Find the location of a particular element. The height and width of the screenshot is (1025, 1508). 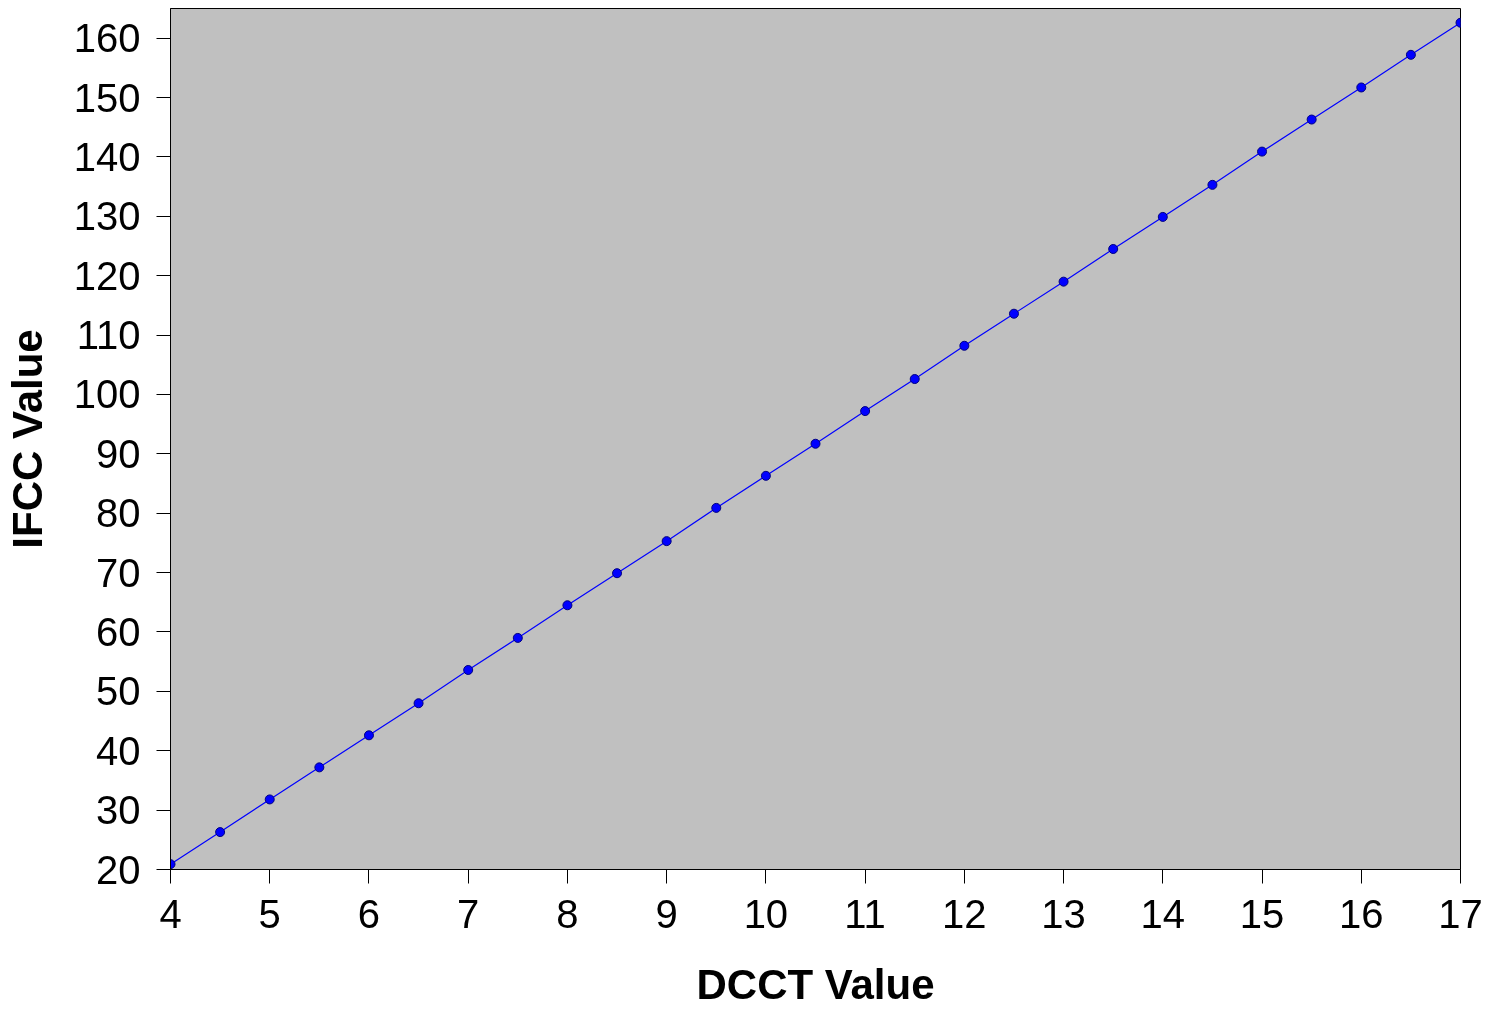

y-tick-label: 140 is located at coordinates (107, 156).